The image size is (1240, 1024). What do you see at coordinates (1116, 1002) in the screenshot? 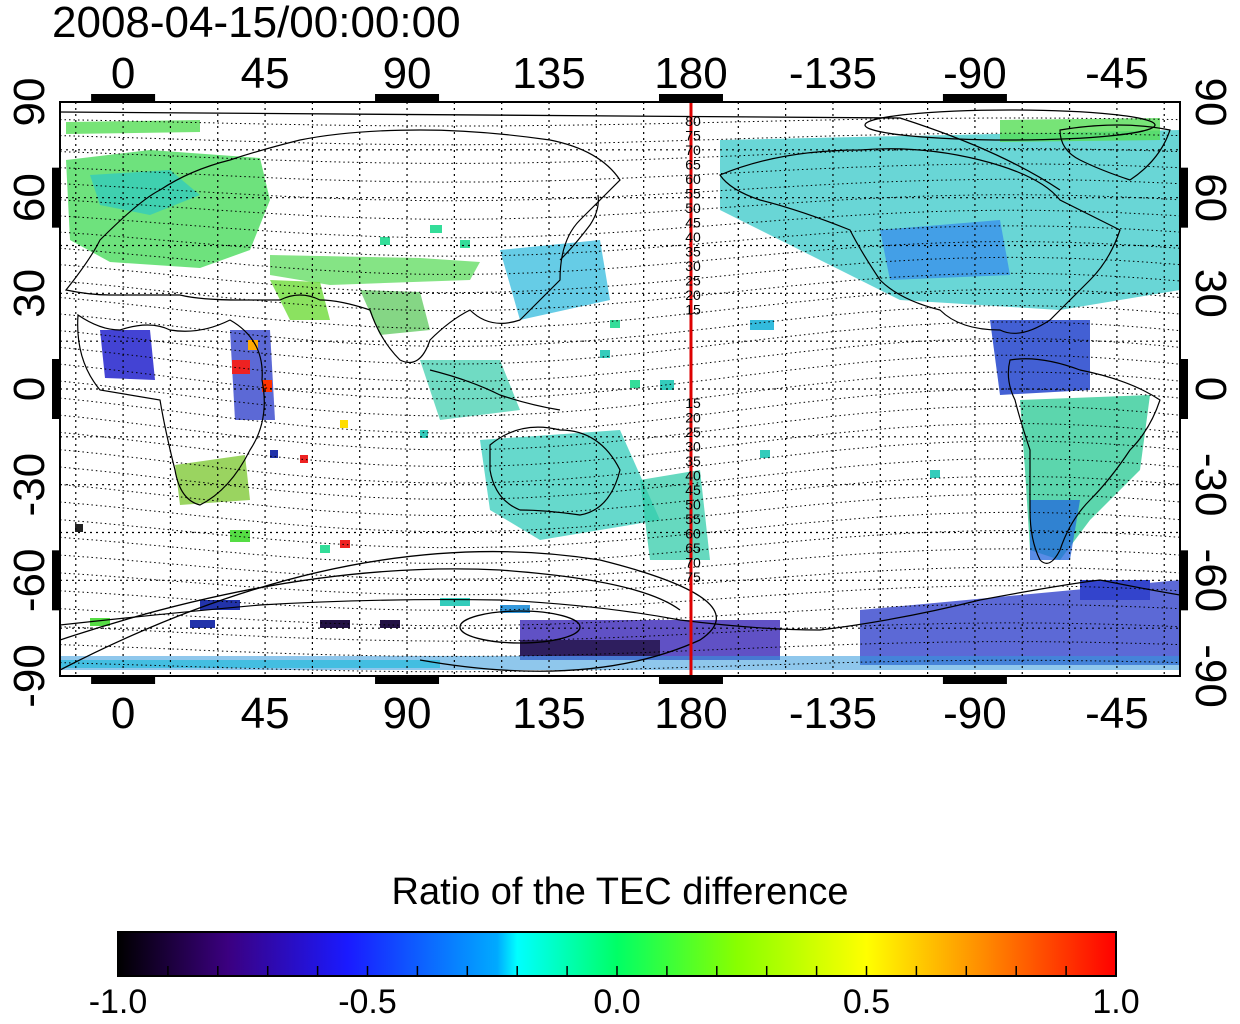
I see `colorbar-tick-label: 1.0` at bounding box center [1116, 1002].